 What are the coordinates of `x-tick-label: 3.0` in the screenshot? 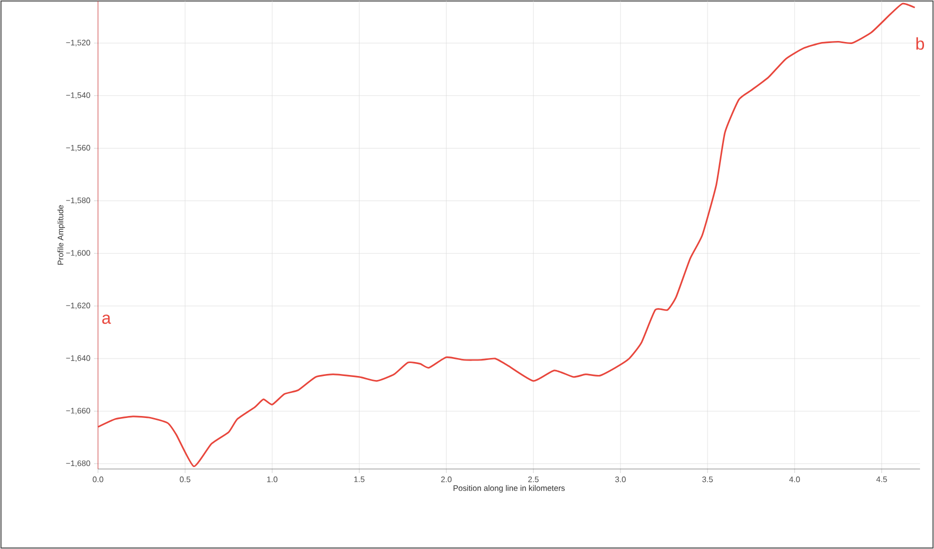 It's located at (620, 479).